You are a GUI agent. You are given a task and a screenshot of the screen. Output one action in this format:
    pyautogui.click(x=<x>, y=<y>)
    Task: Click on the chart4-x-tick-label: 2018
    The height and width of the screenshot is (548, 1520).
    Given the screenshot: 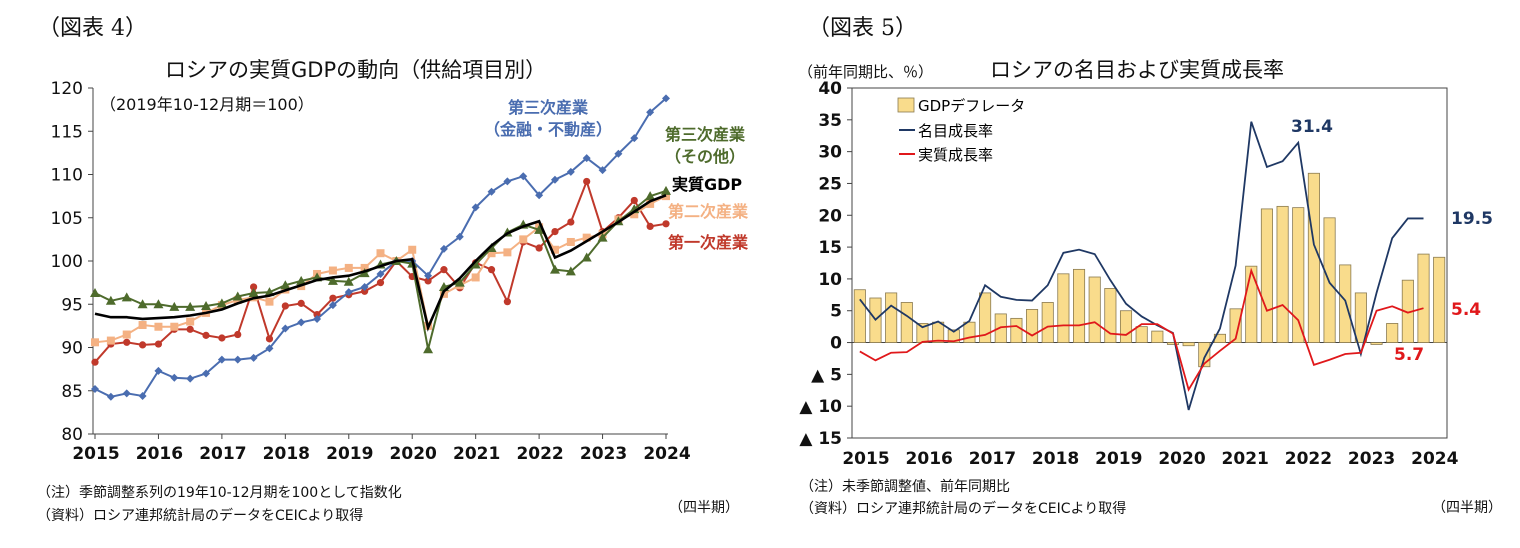 What is the action you would take?
    pyautogui.click(x=286, y=454)
    